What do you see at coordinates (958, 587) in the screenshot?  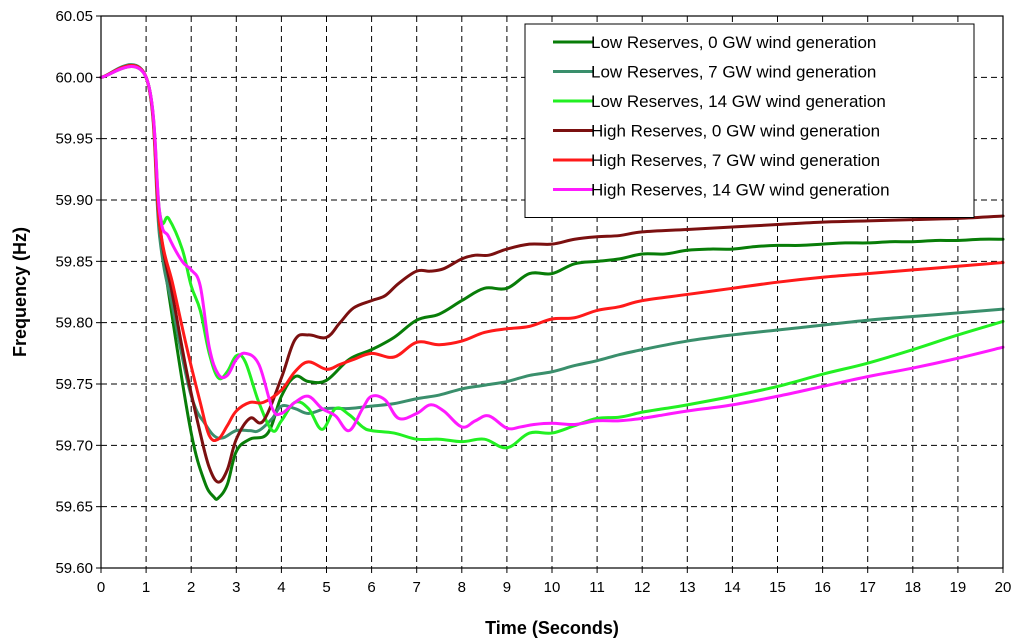 I see `x-tick-label: 19` at bounding box center [958, 587].